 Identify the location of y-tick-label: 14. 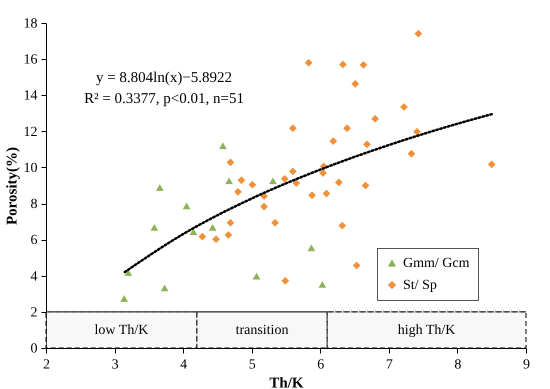
(31, 96).